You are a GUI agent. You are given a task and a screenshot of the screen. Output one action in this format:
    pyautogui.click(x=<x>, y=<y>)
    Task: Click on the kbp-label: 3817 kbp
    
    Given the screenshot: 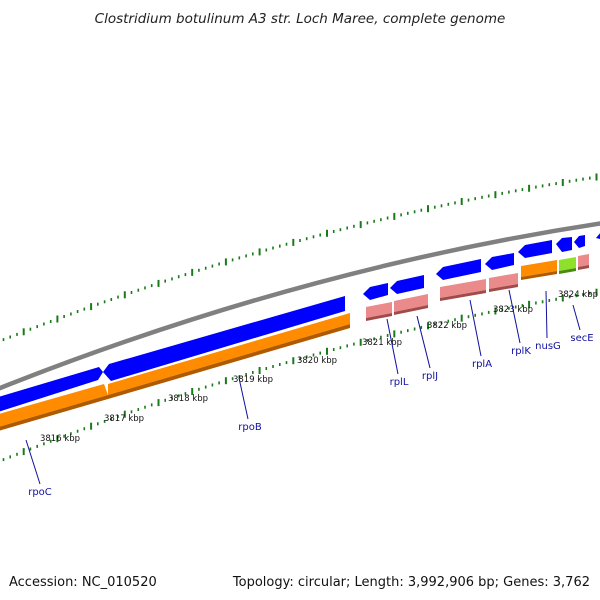 What is the action you would take?
    pyautogui.click(x=124, y=419)
    